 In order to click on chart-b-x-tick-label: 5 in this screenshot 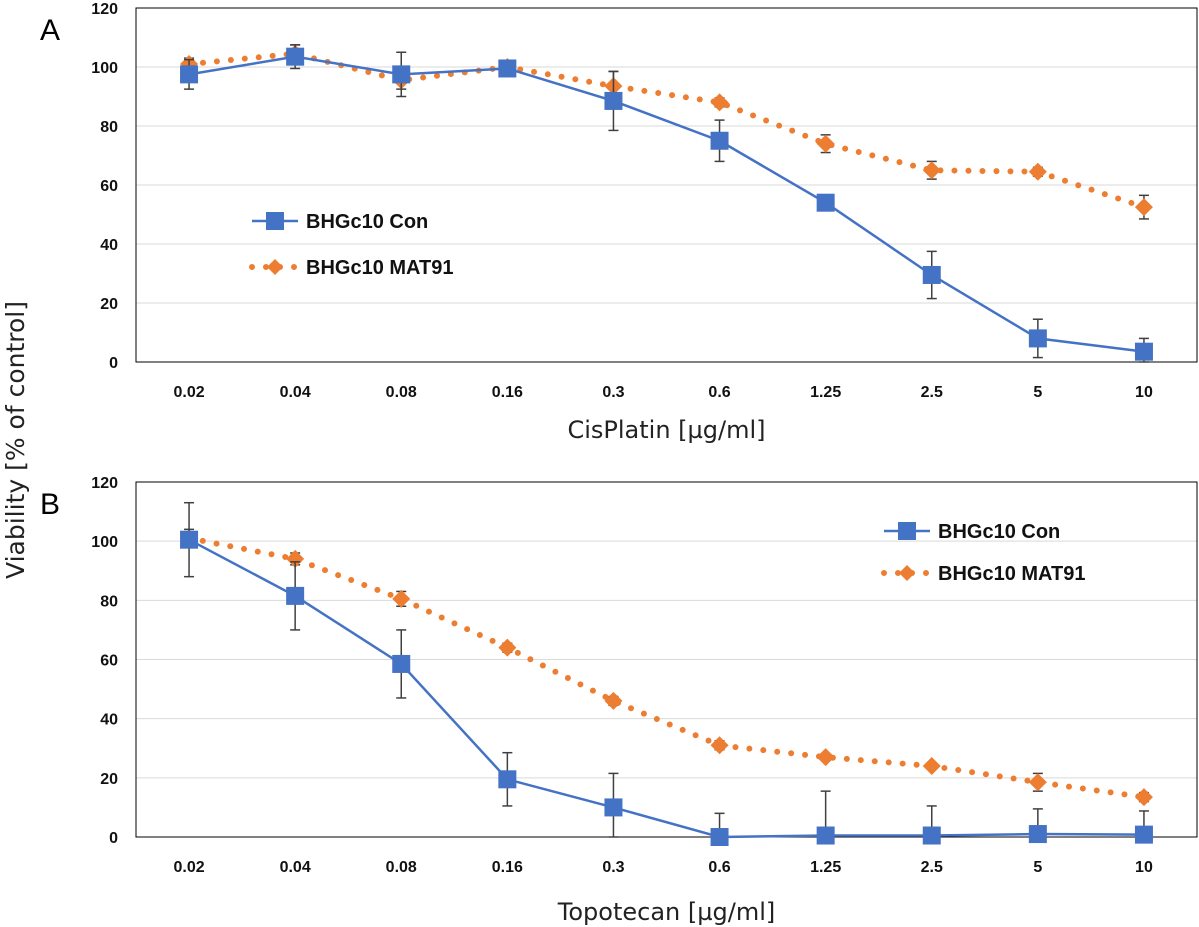, I will do `click(1037, 867)`.